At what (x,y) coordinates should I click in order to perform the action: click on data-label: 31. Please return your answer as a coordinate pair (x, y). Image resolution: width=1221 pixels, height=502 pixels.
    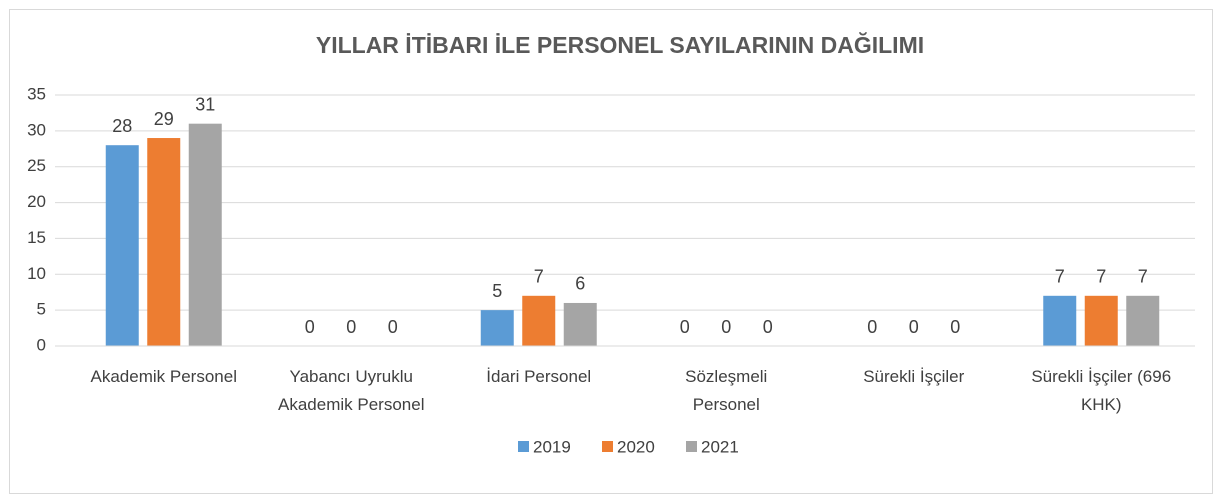
    Looking at the image, I should click on (205, 104).